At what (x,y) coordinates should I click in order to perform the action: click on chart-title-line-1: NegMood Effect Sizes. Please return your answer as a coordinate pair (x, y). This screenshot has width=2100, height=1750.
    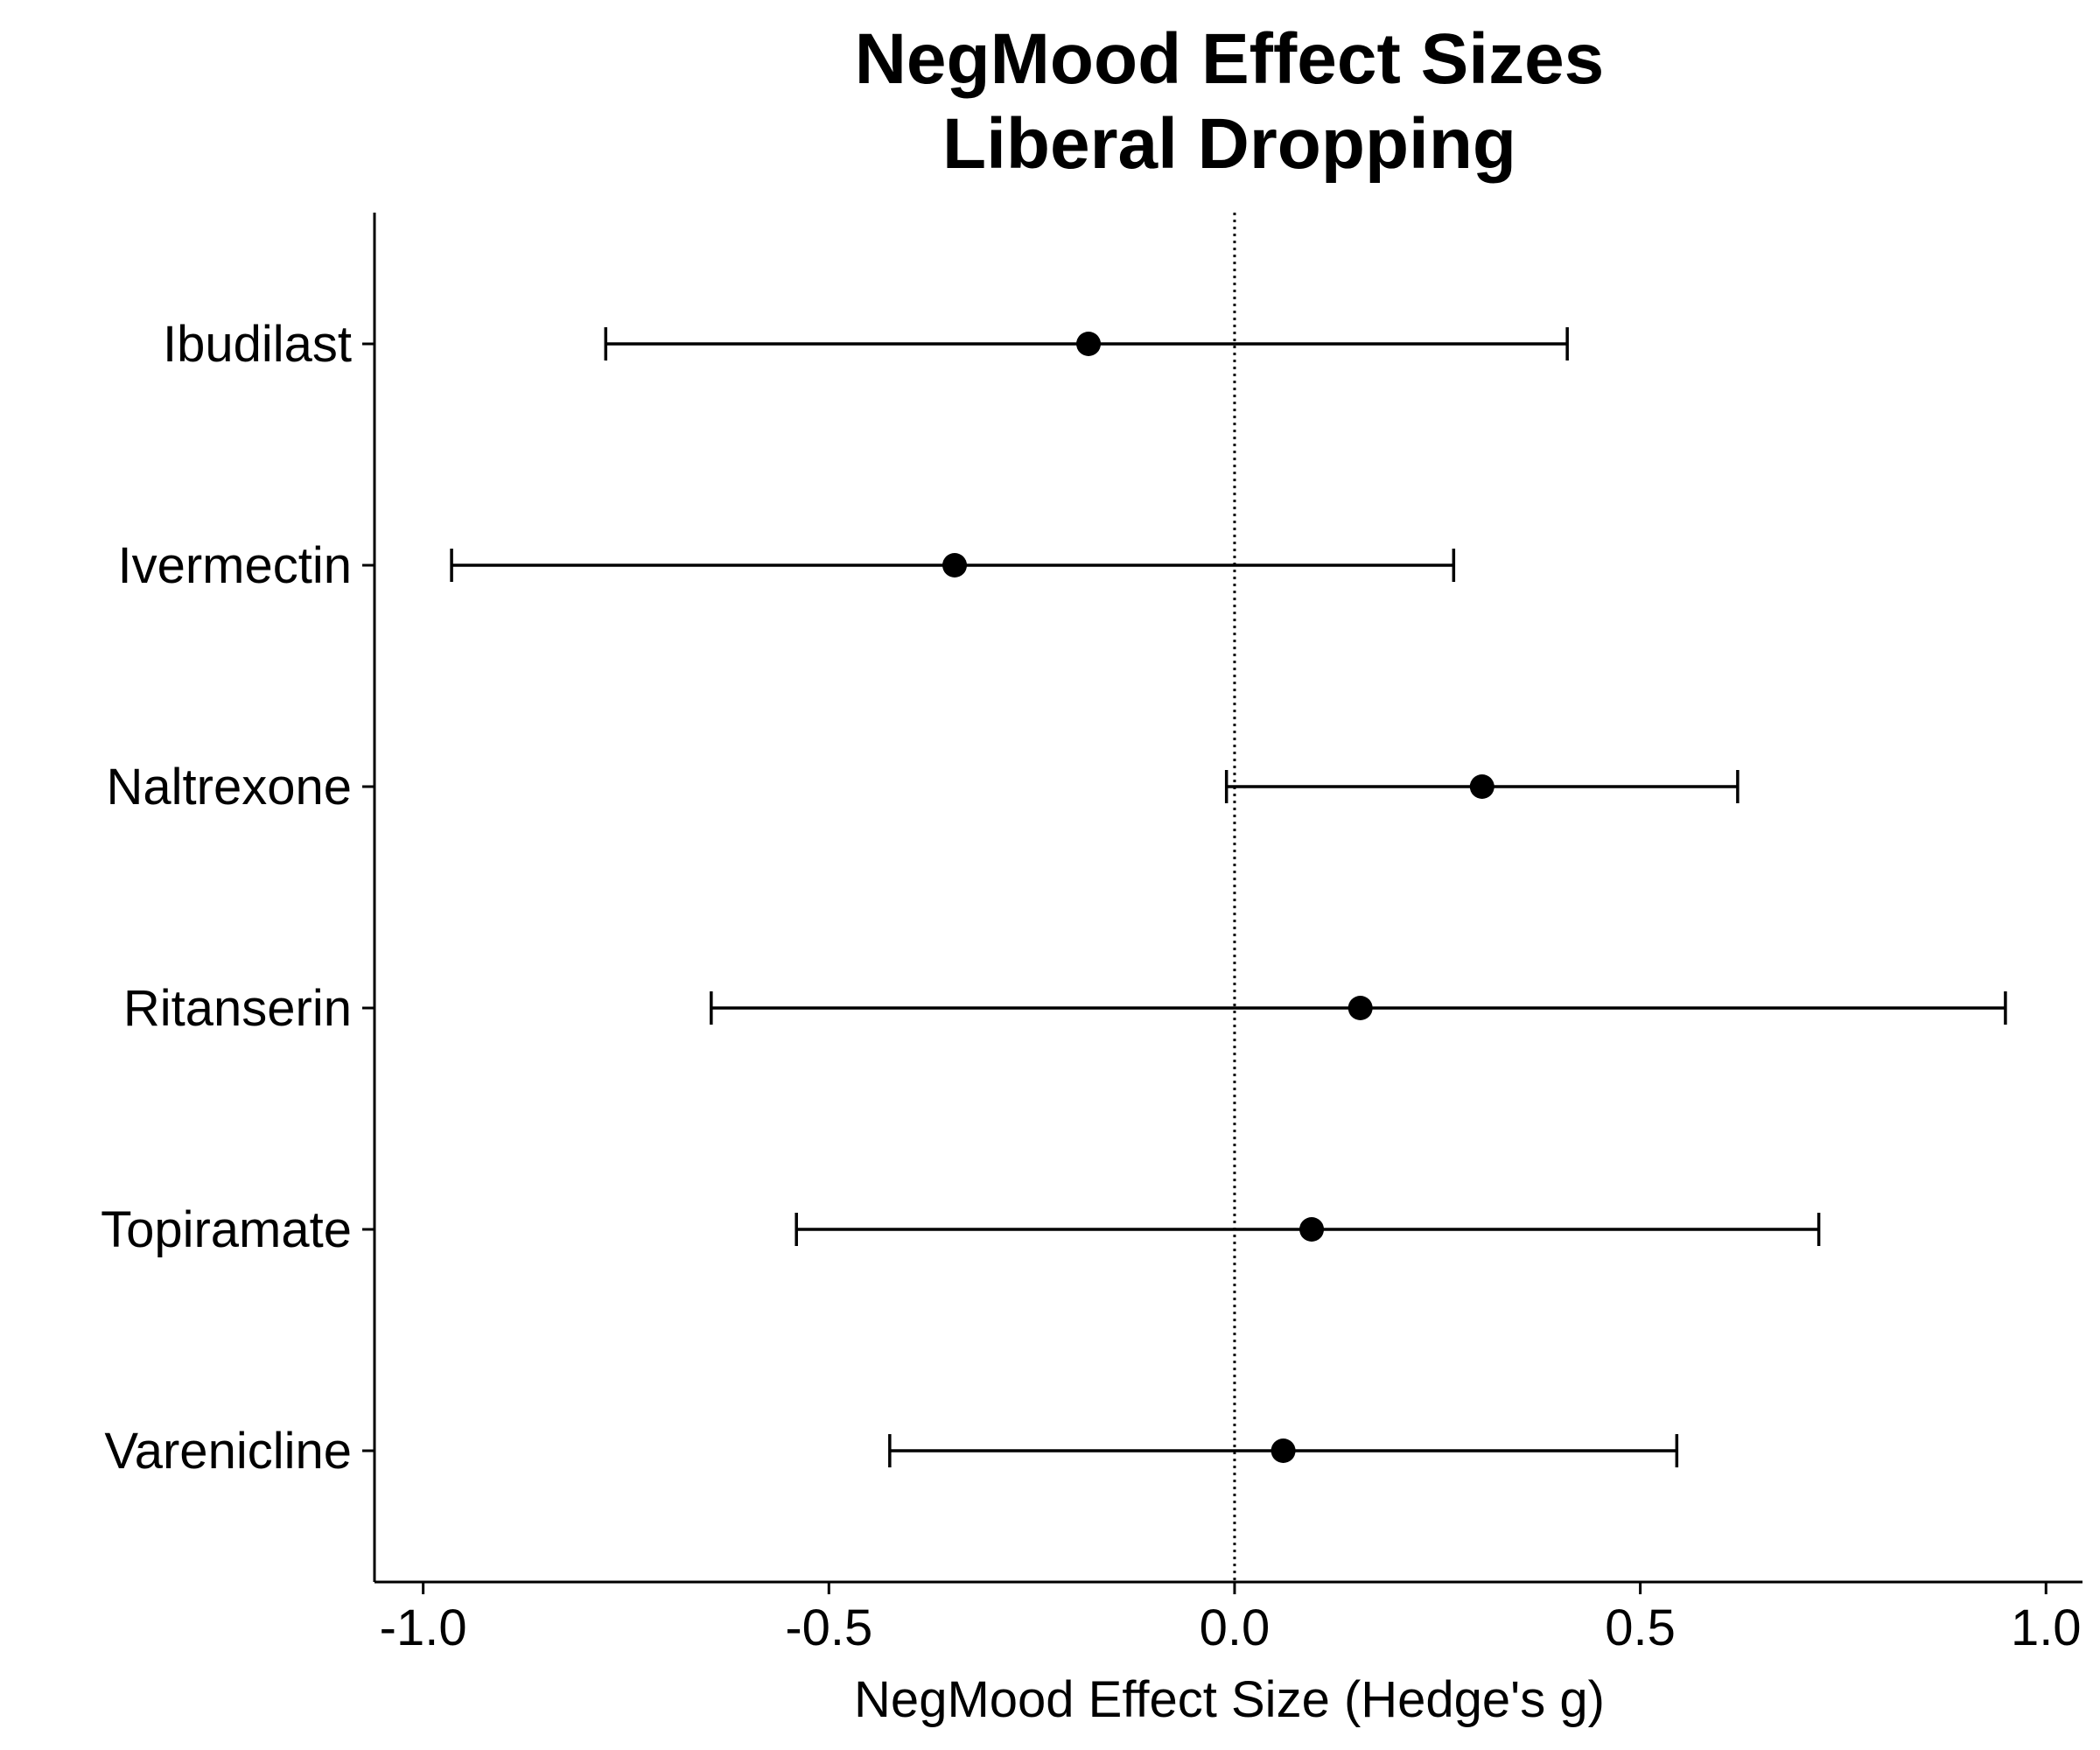
    Looking at the image, I should click on (1230, 59).